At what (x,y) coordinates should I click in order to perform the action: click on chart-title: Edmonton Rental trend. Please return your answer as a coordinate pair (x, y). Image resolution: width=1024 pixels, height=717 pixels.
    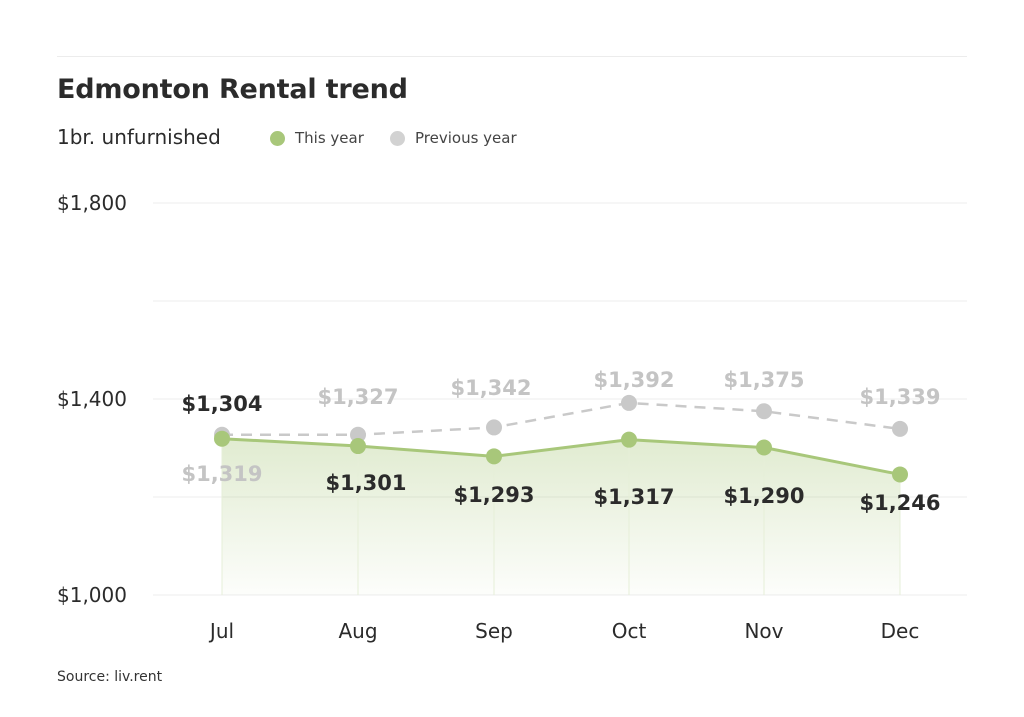
    Looking at the image, I should click on (232, 89).